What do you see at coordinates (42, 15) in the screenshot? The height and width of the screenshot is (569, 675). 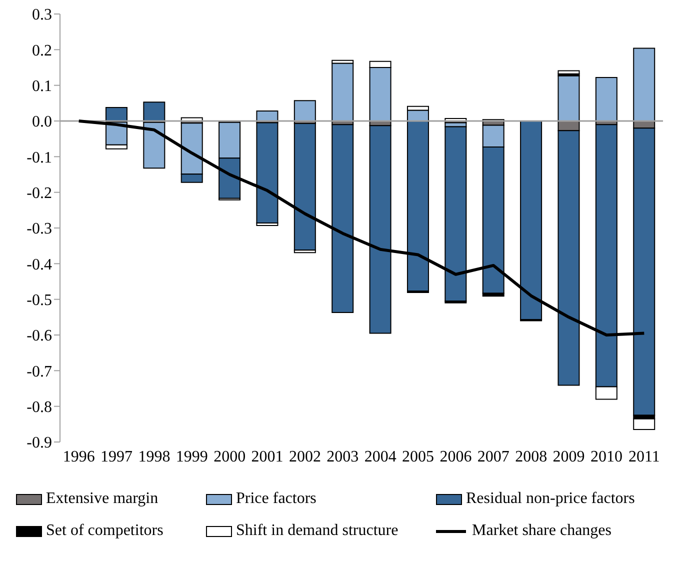 I see `y-tick-label: 0.3` at bounding box center [42, 15].